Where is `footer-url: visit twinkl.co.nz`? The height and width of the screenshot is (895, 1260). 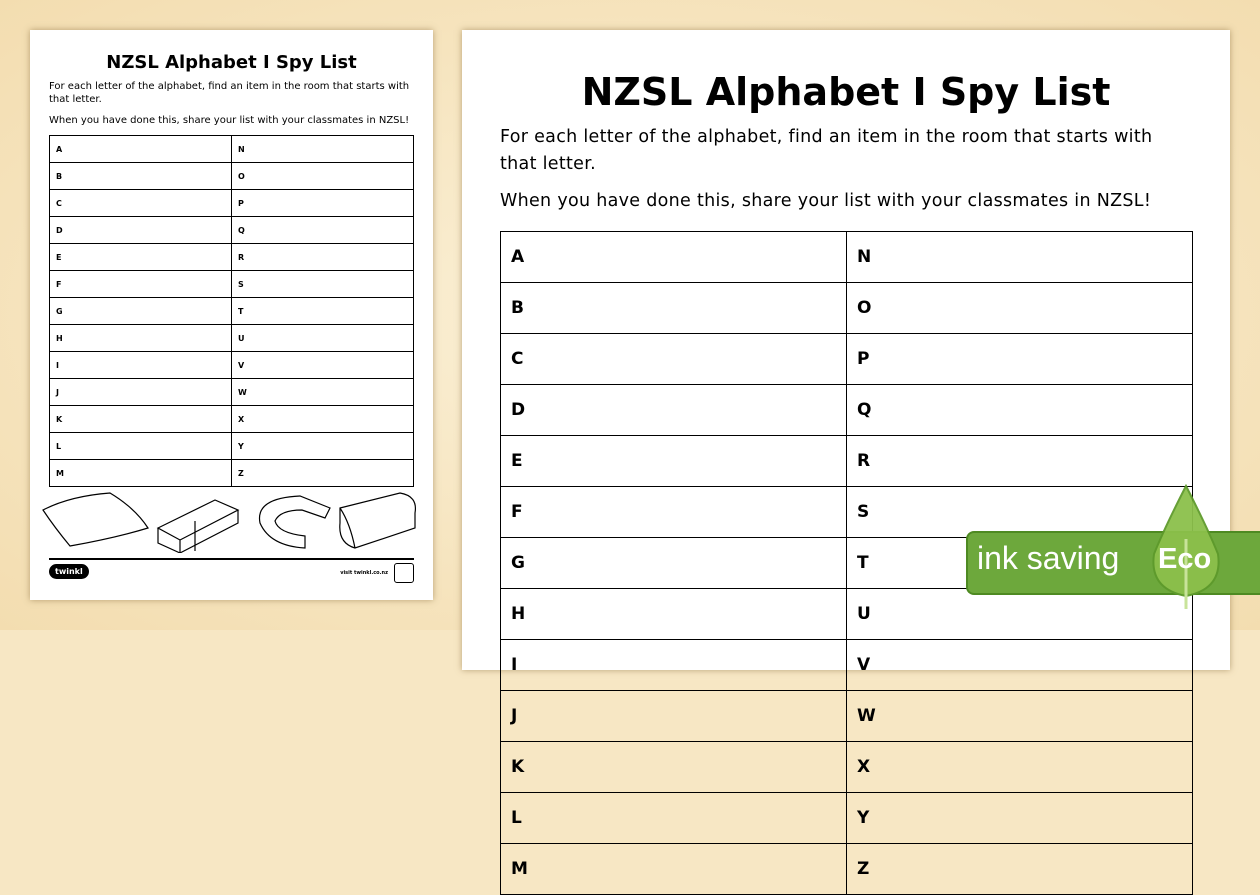 footer-url: visit twinkl.co.nz is located at coordinates (364, 573).